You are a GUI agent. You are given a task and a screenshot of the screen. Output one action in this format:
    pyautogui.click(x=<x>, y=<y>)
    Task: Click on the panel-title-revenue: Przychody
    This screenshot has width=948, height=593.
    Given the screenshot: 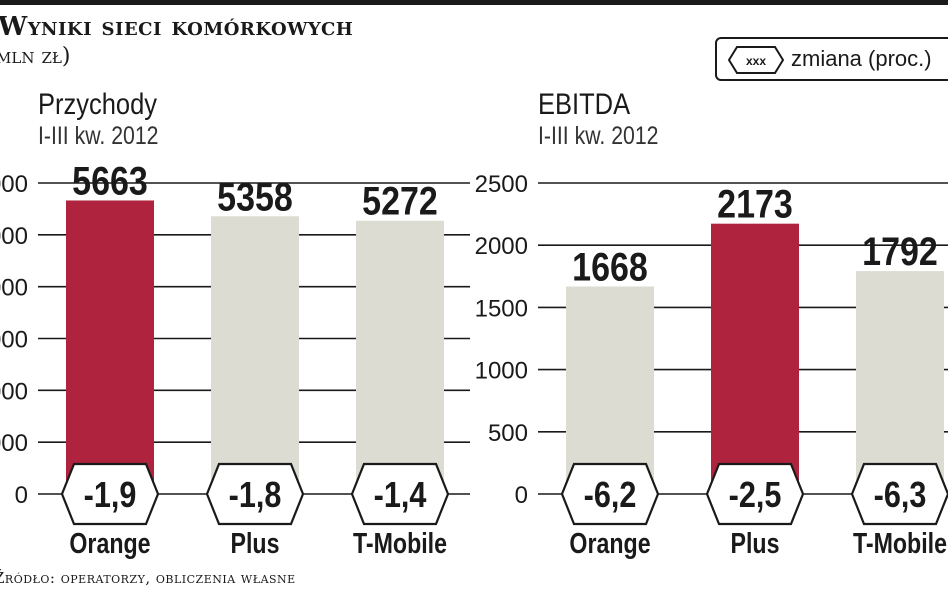 What is the action you would take?
    pyautogui.click(x=98, y=104)
    